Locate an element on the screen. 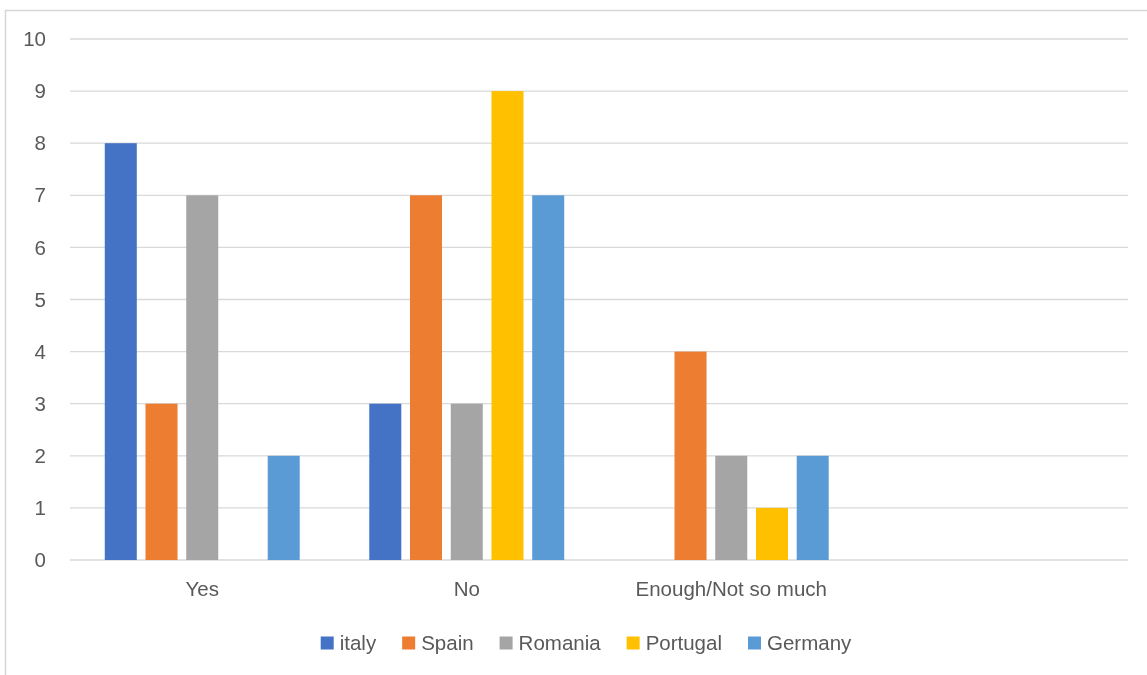 This screenshot has height=675, width=1147. y-tick-label: 2 is located at coordinates (40, 455).